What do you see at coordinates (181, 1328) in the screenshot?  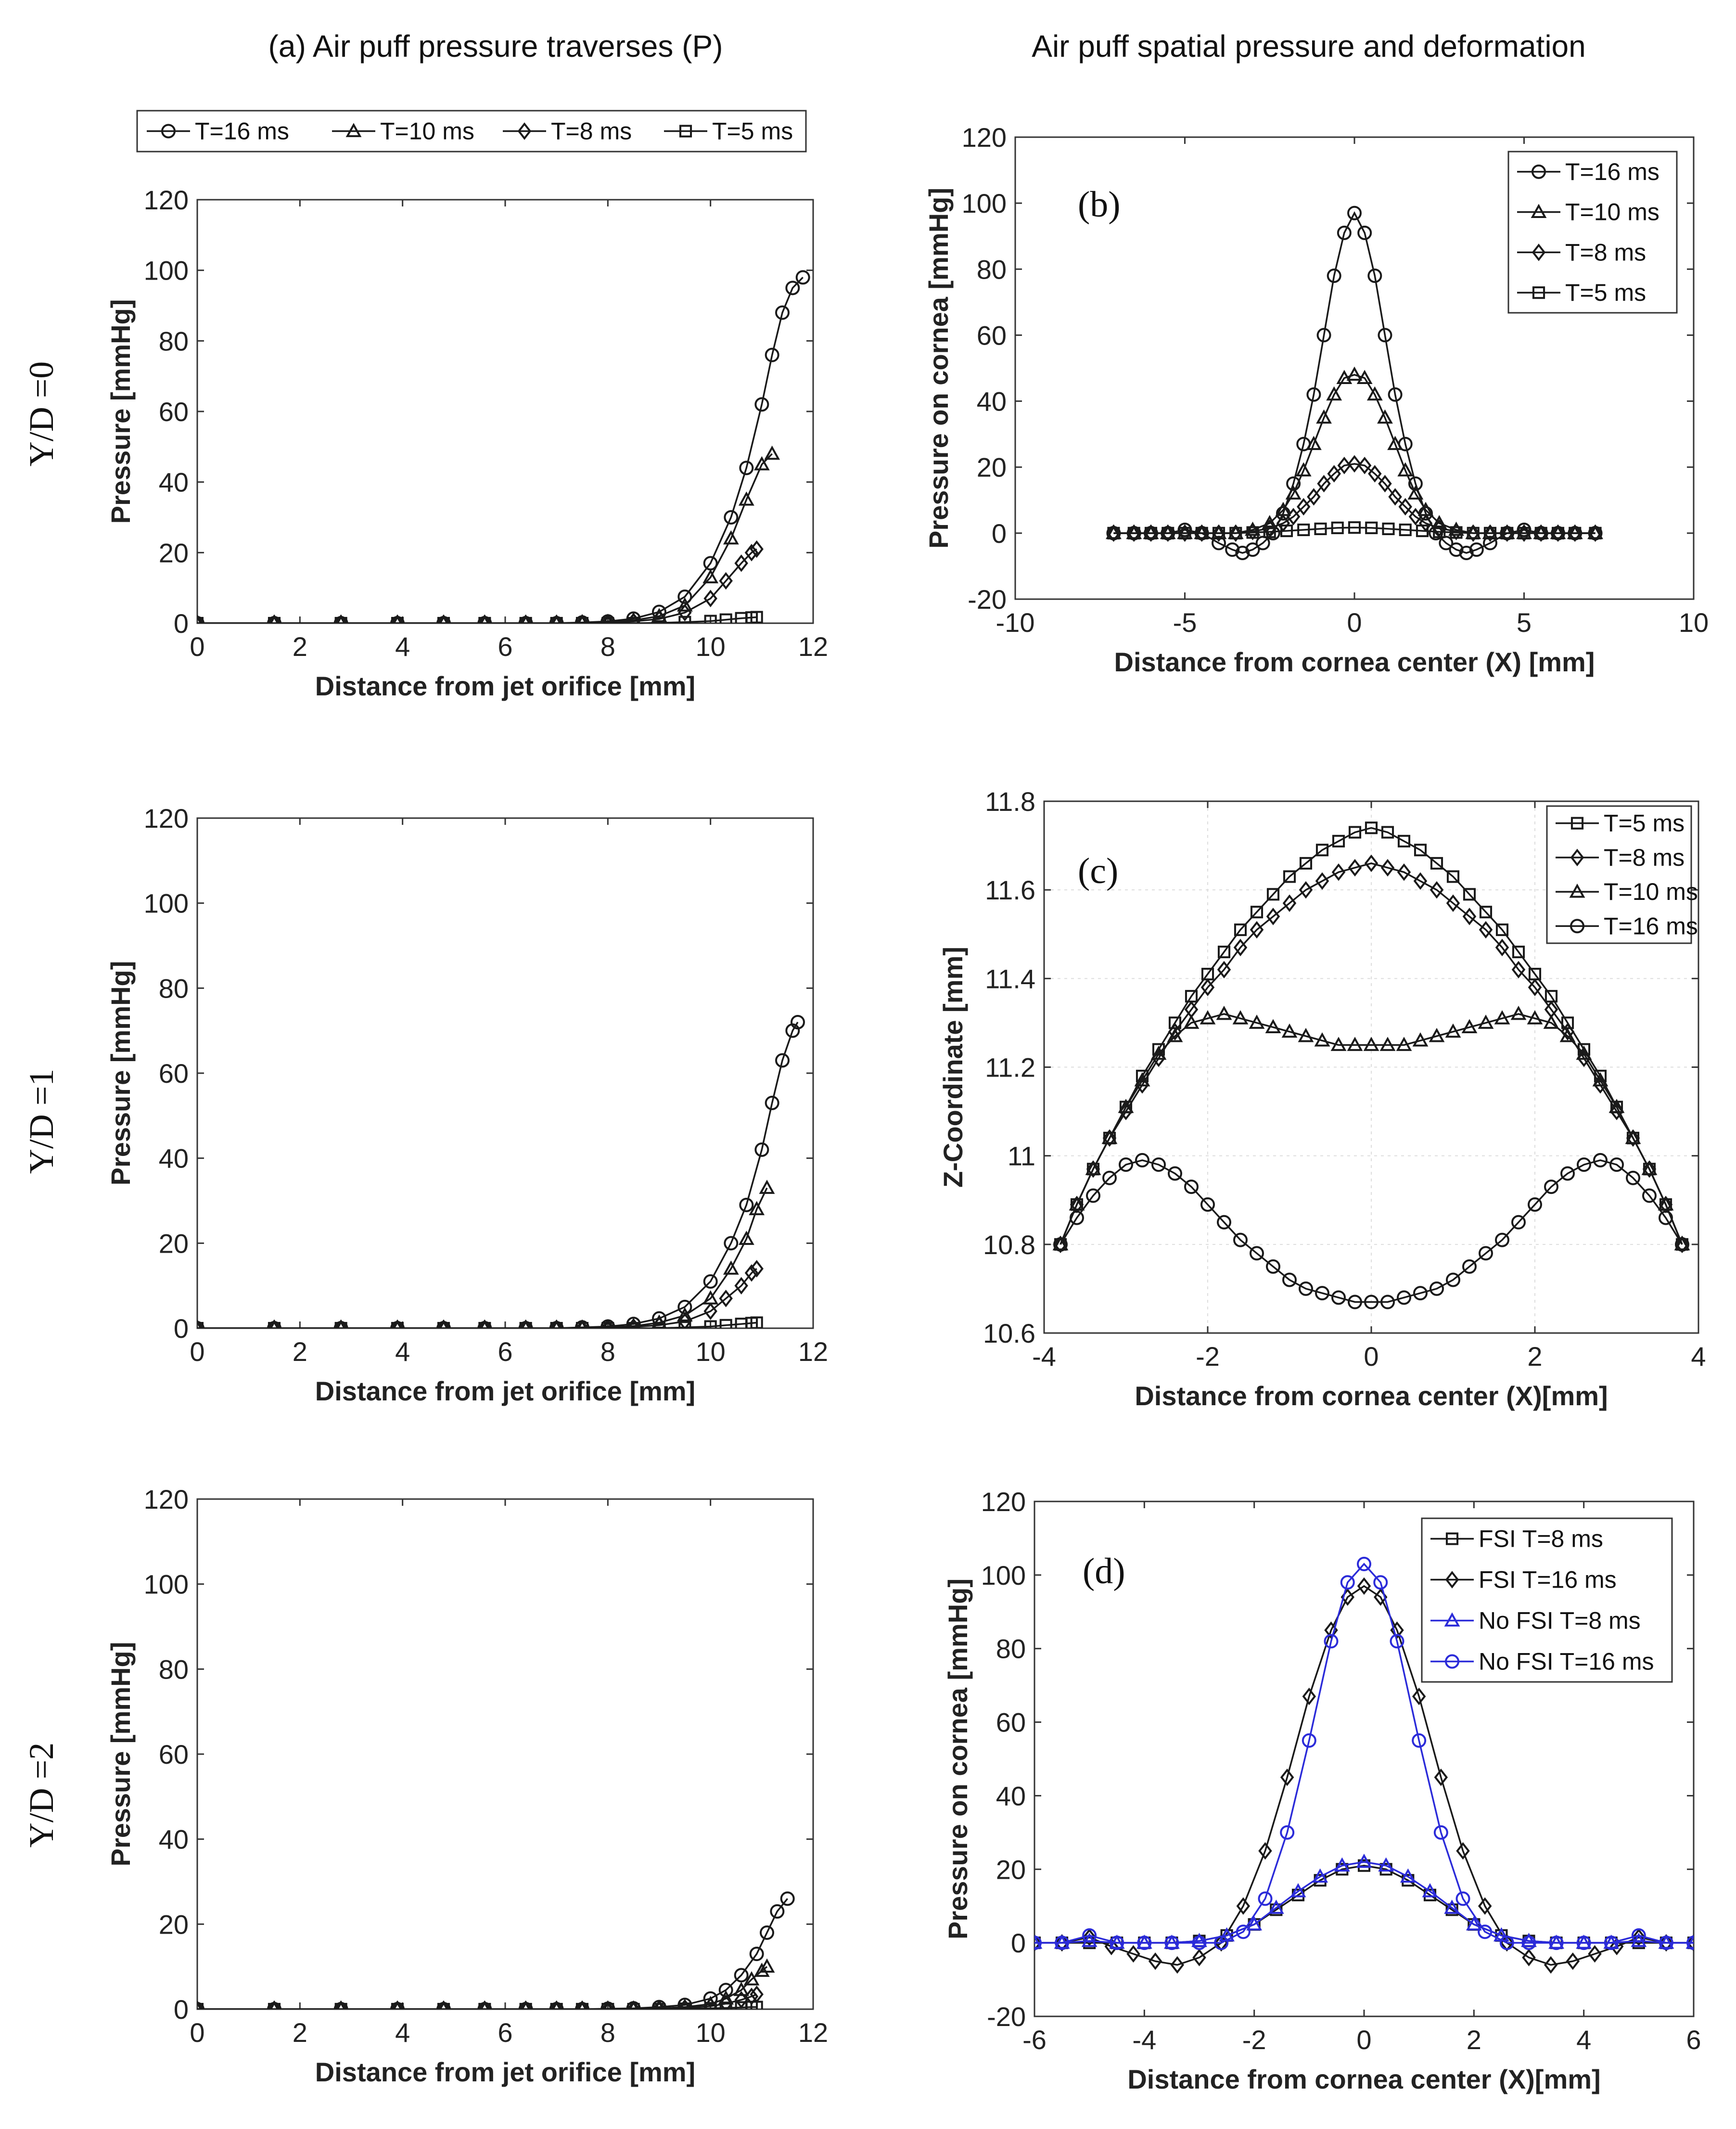 I see `chart-a1-ytick-label: 0` at bounding box center [181, 1328].